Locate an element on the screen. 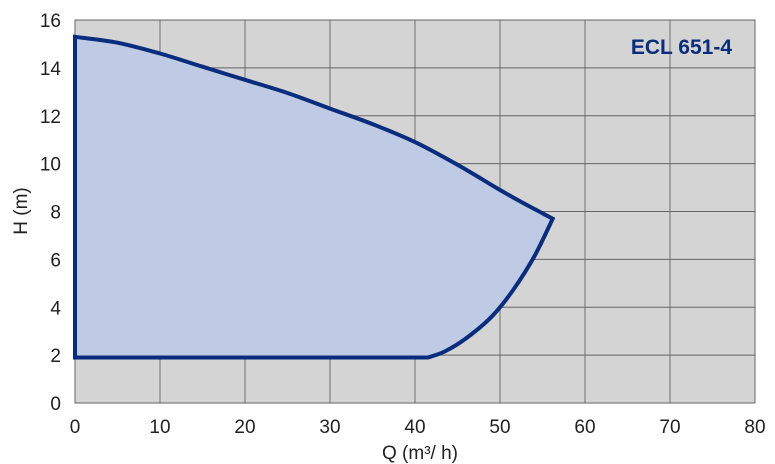  y-tick-label: 0 is located at coordinates (55, 404).